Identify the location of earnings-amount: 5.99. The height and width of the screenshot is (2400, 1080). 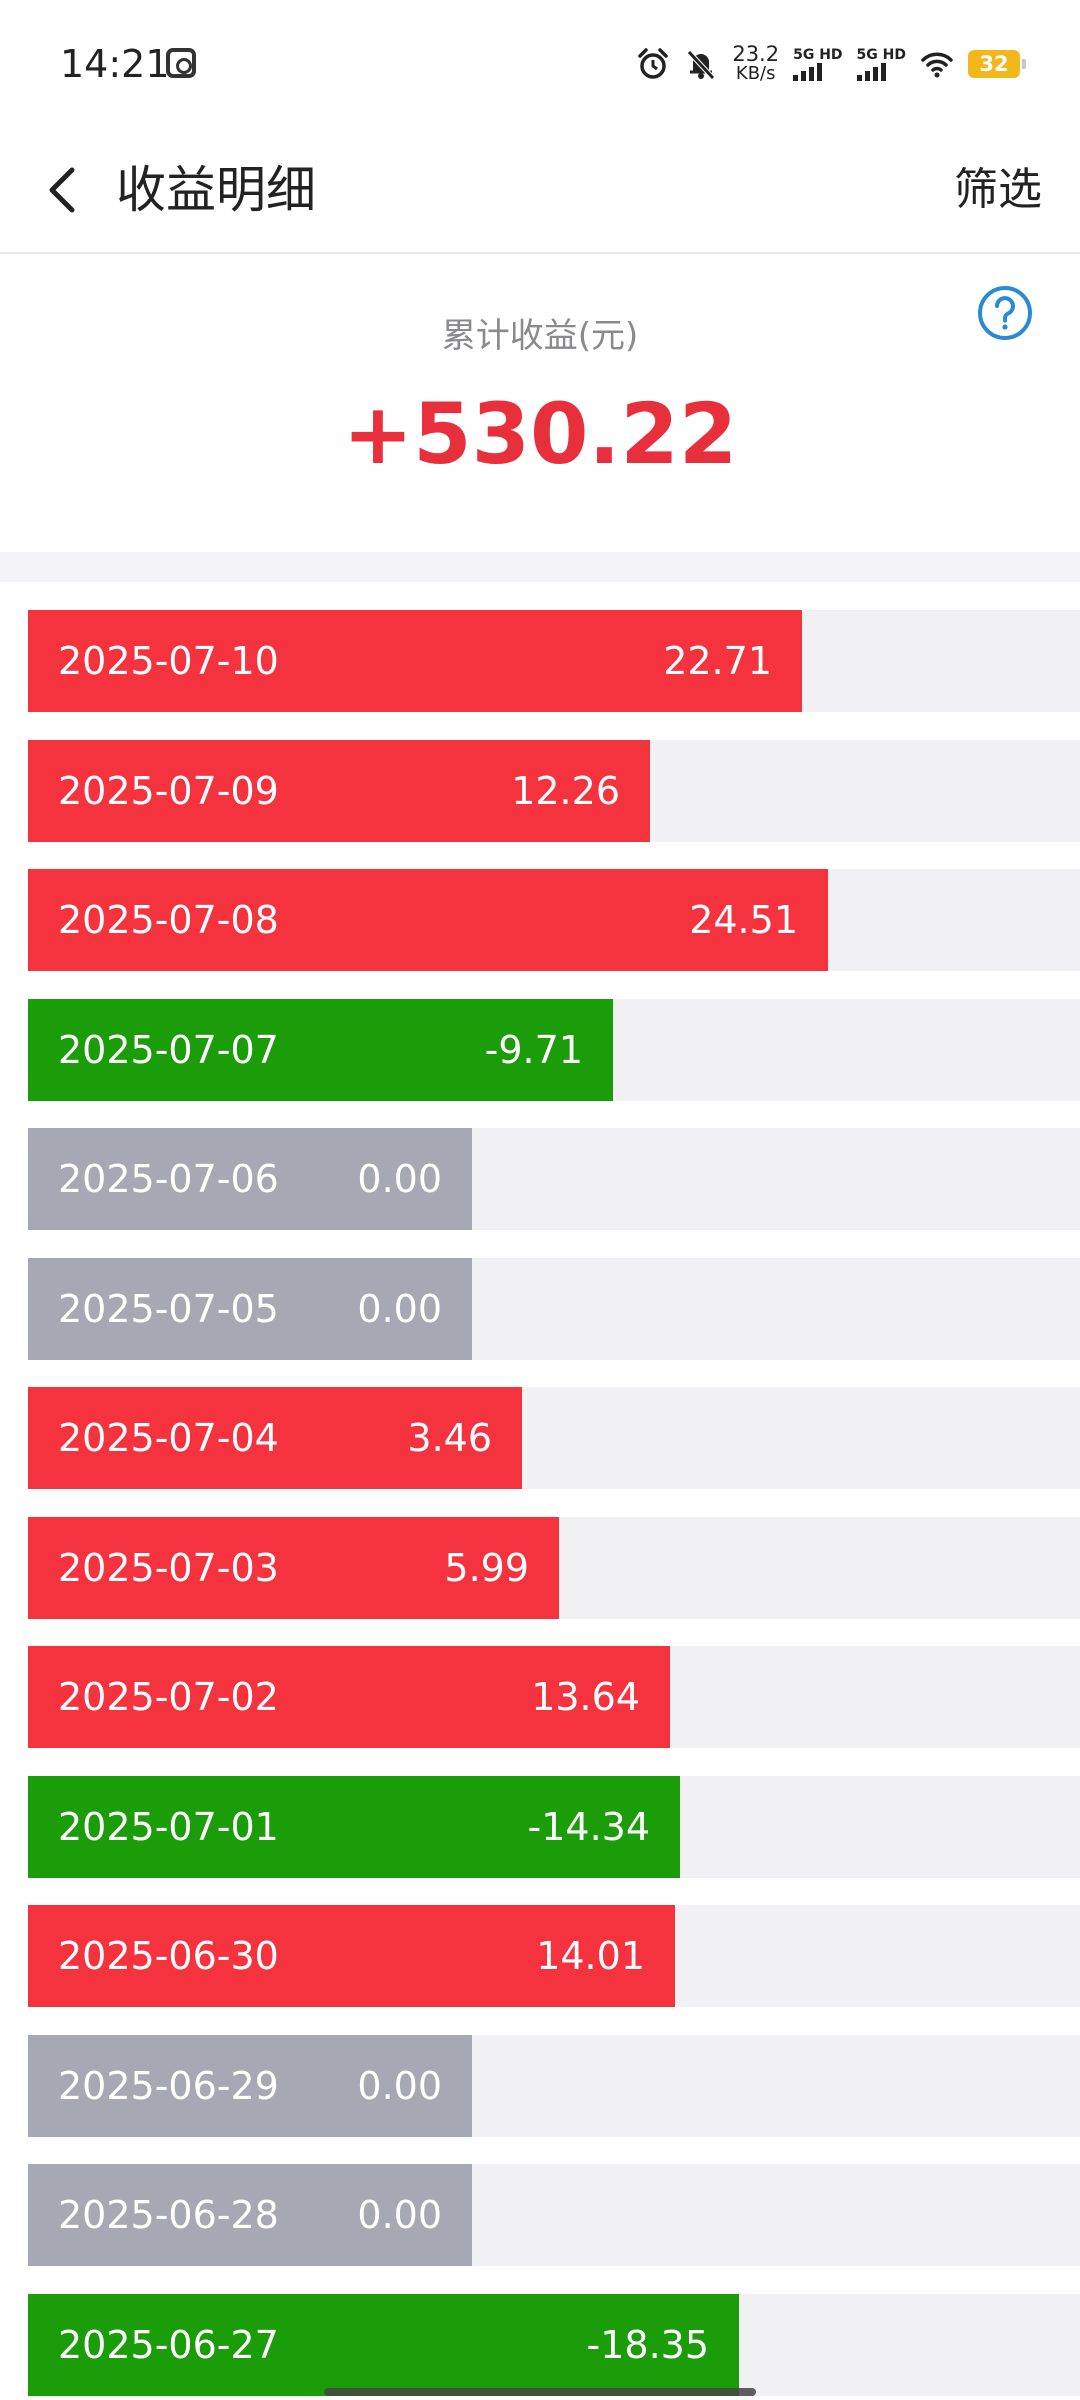
(486, 1567).